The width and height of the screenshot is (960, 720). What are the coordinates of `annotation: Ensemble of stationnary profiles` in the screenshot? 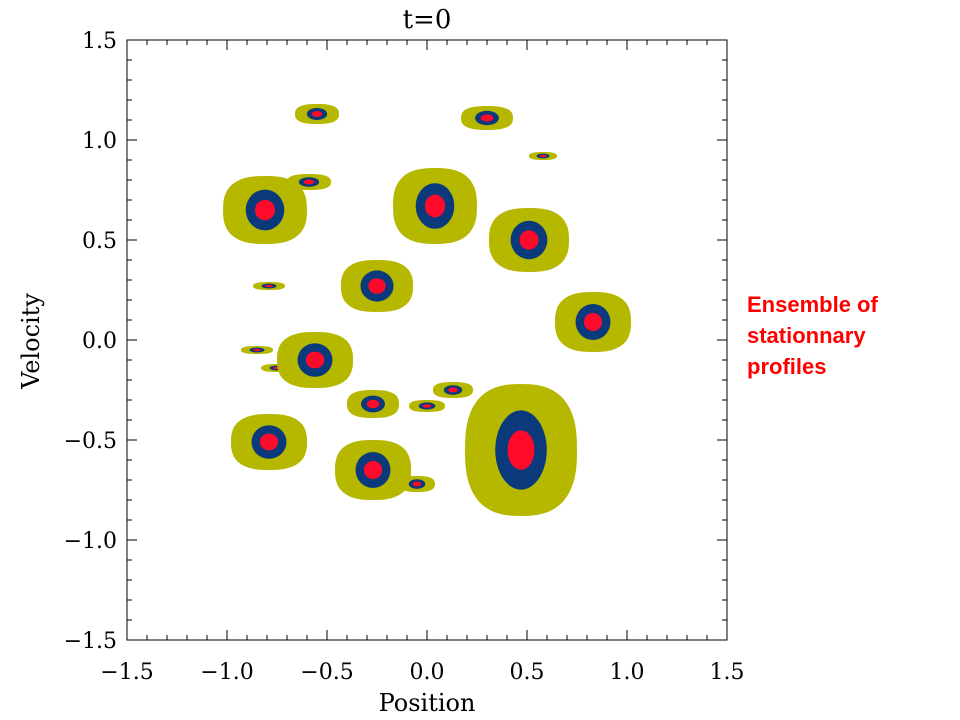 It's located at (847, 335).